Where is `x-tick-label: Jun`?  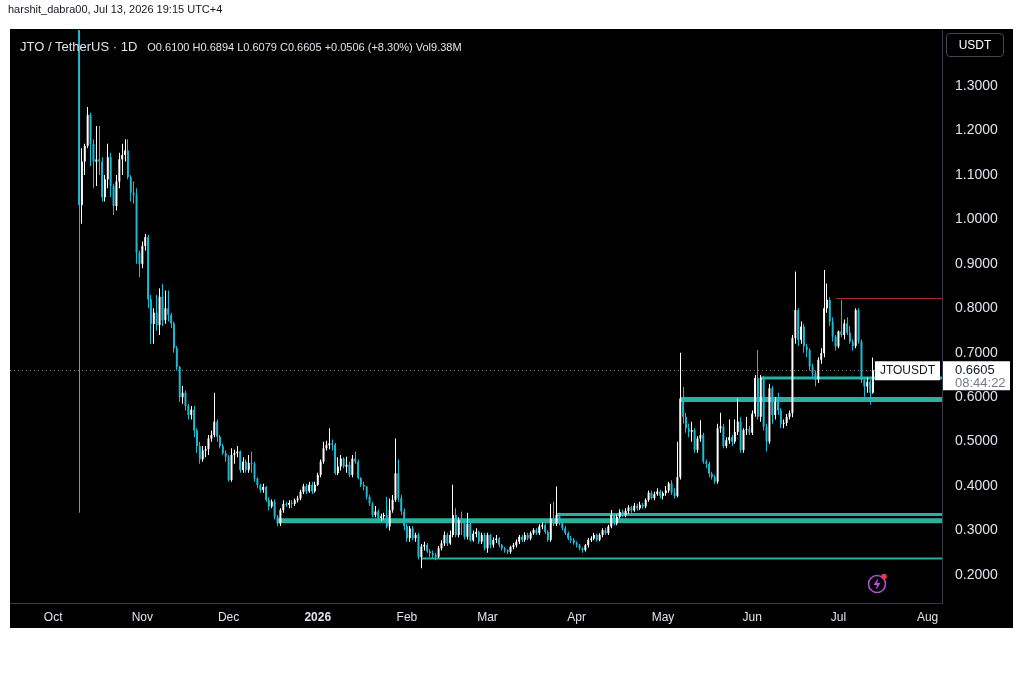
x-tick-label: Jun is located at coordinates (752, 616).